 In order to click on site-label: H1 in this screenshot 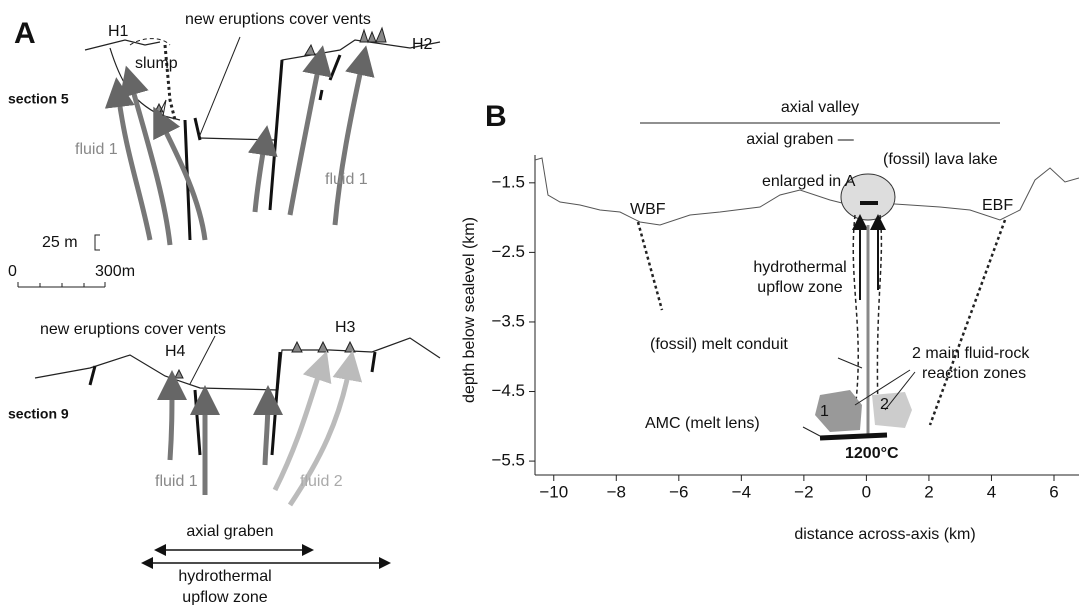, I will do `click(118, 31)`.